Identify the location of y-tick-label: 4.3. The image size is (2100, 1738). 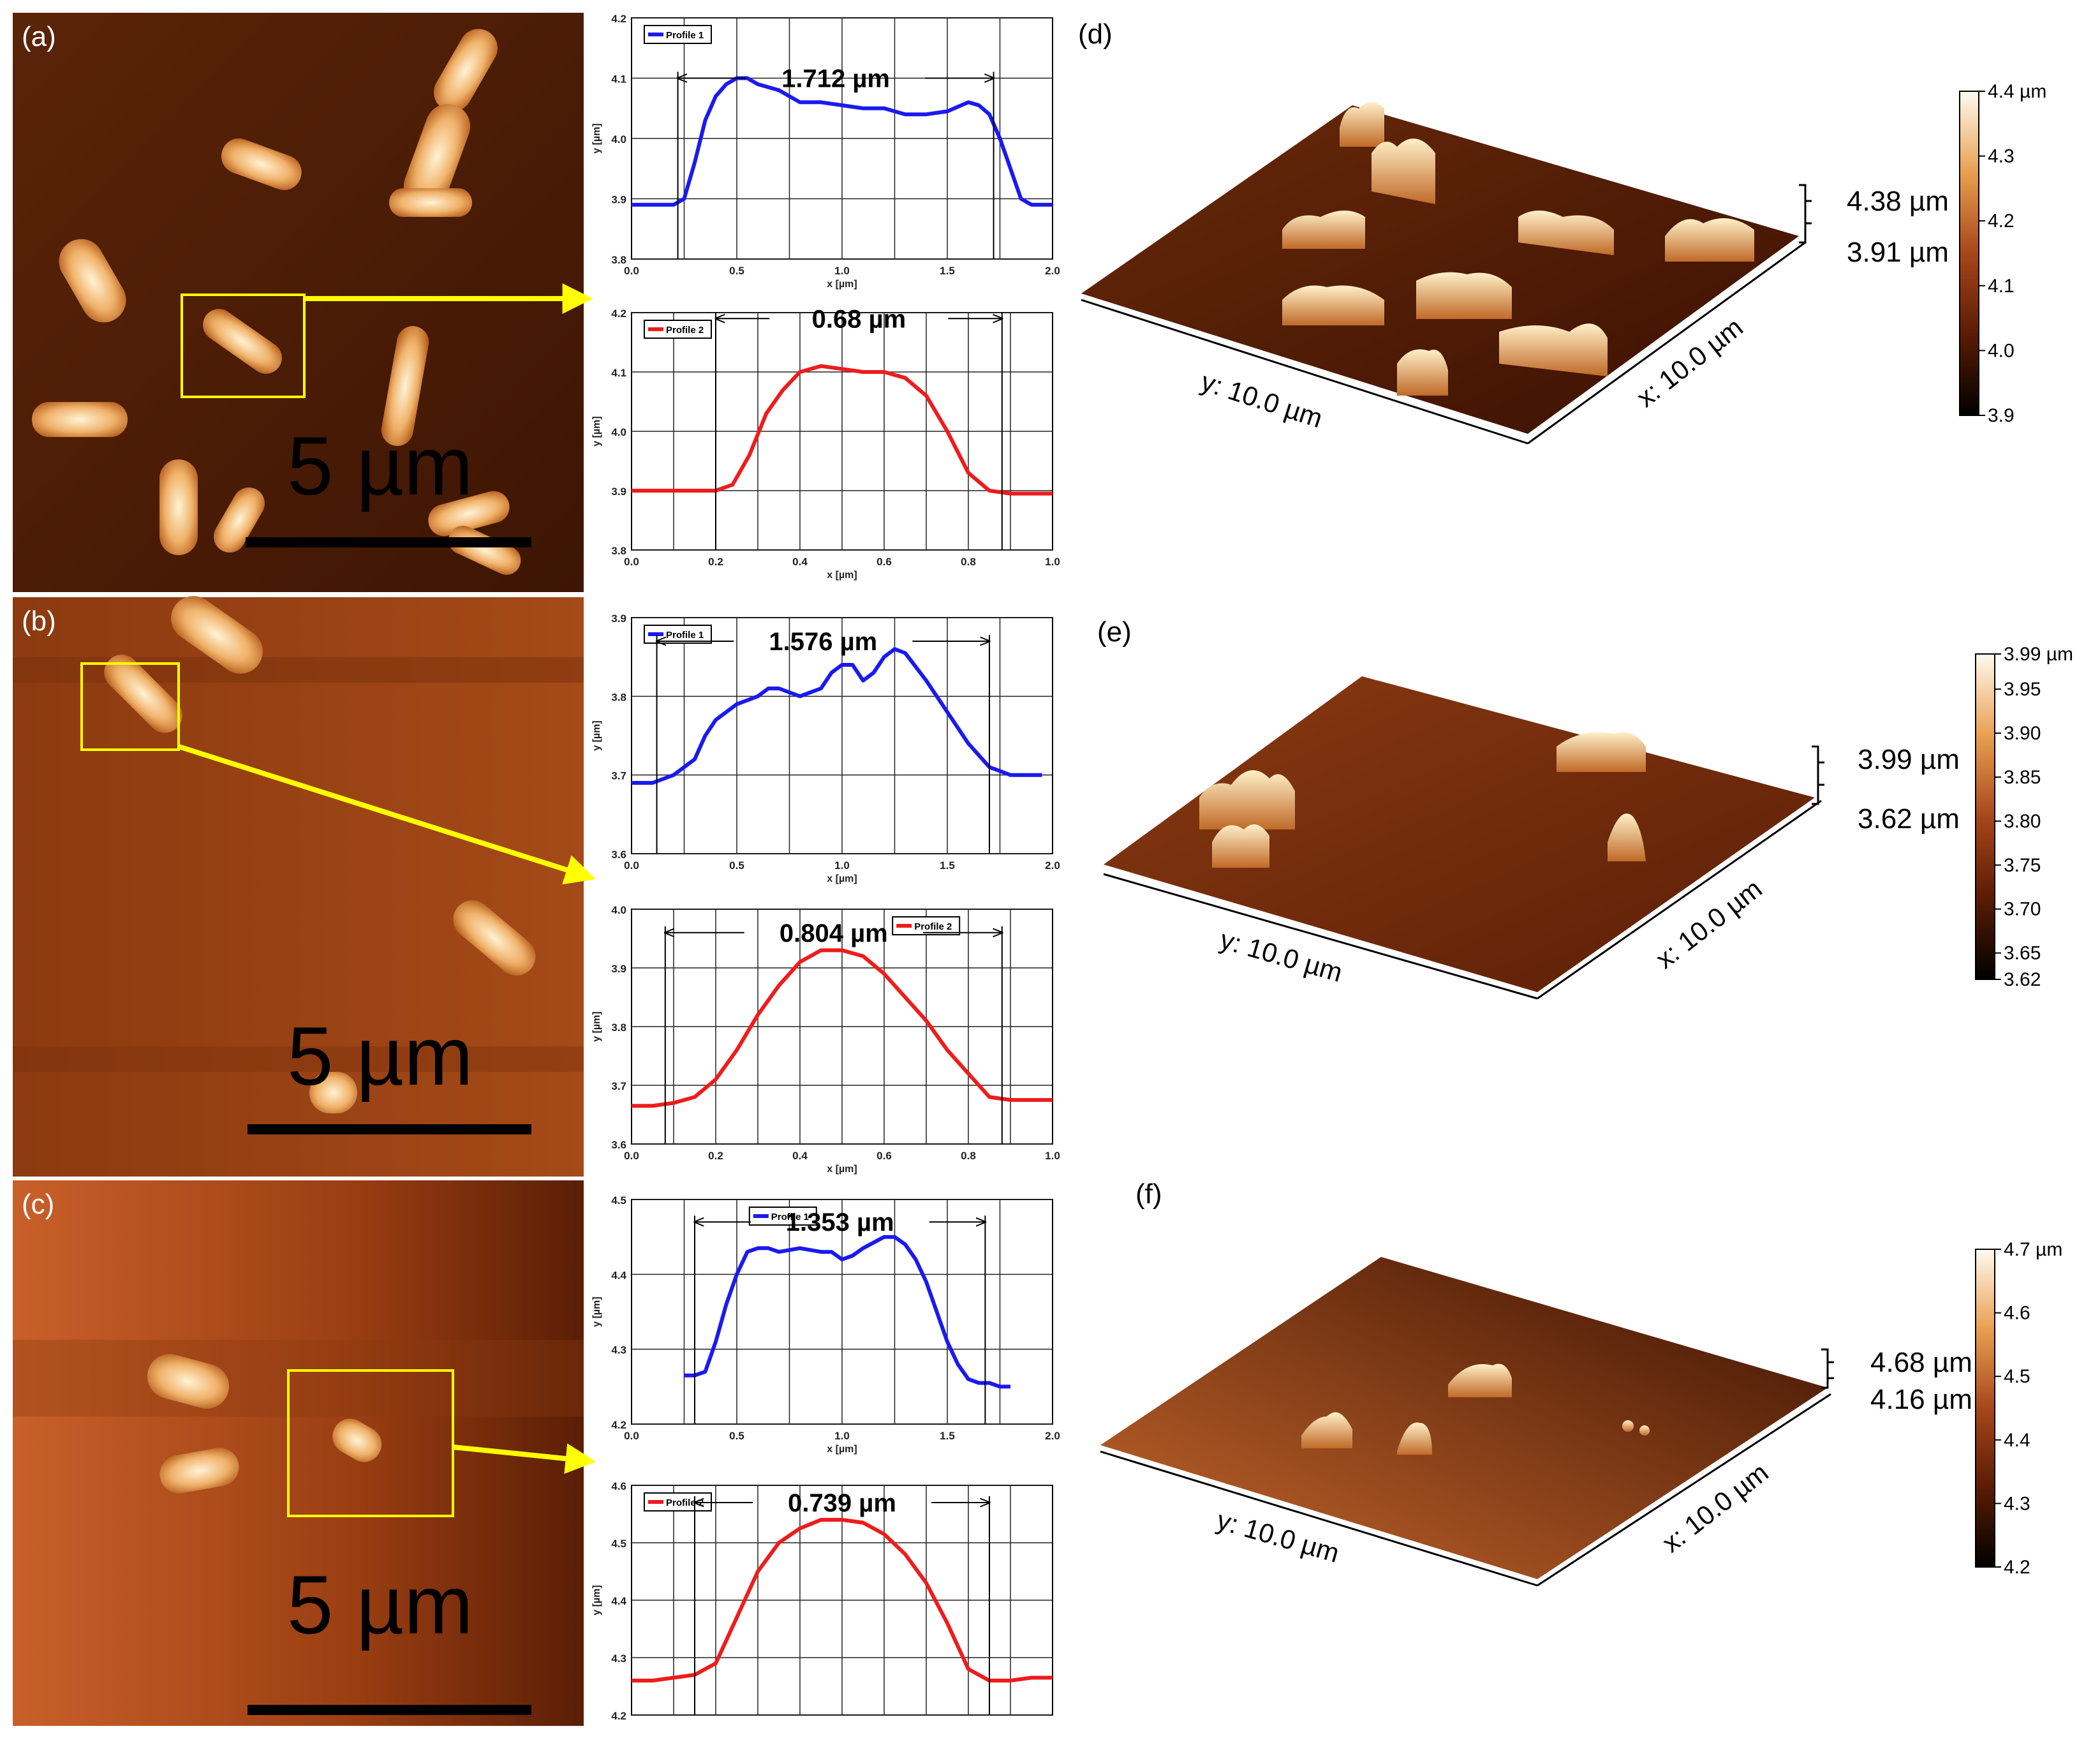
(618, 1350).